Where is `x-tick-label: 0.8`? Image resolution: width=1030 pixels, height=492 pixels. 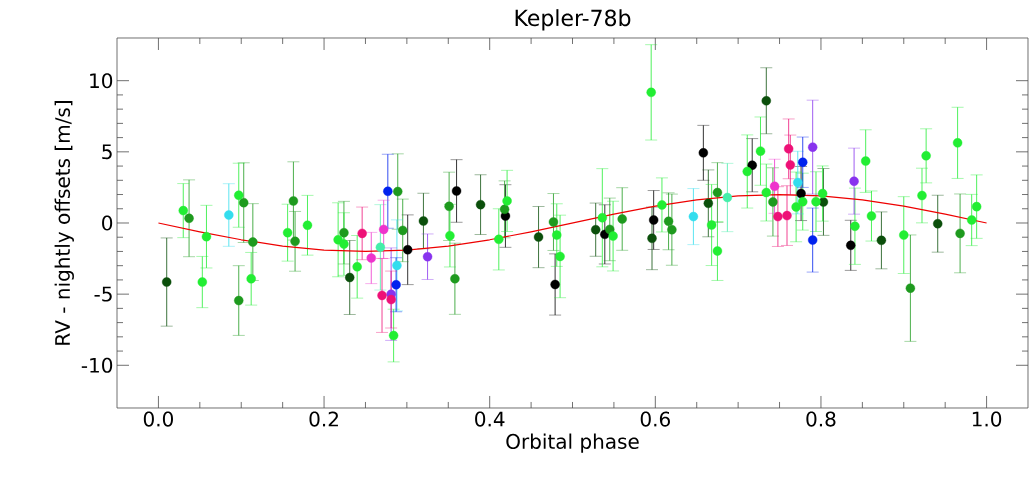
x-tick-label: 0.8 is located at coordinates (821, 419).